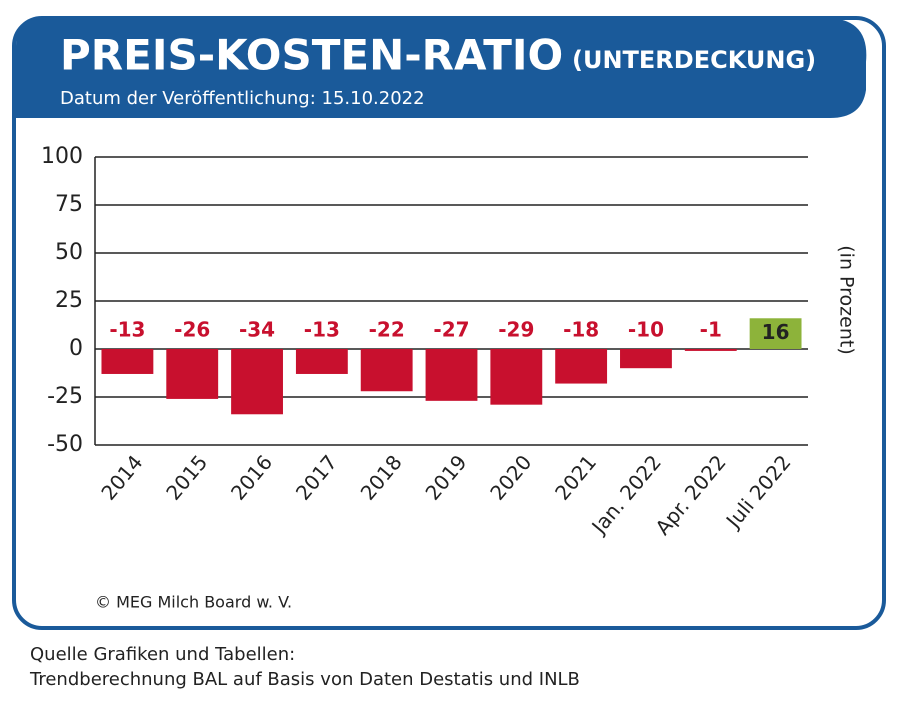  Describe the element at coordinates (242, 98) in the screenshot. I see `subtitle: Datum der Veröffentlichung: 15.10.2022` at that location.